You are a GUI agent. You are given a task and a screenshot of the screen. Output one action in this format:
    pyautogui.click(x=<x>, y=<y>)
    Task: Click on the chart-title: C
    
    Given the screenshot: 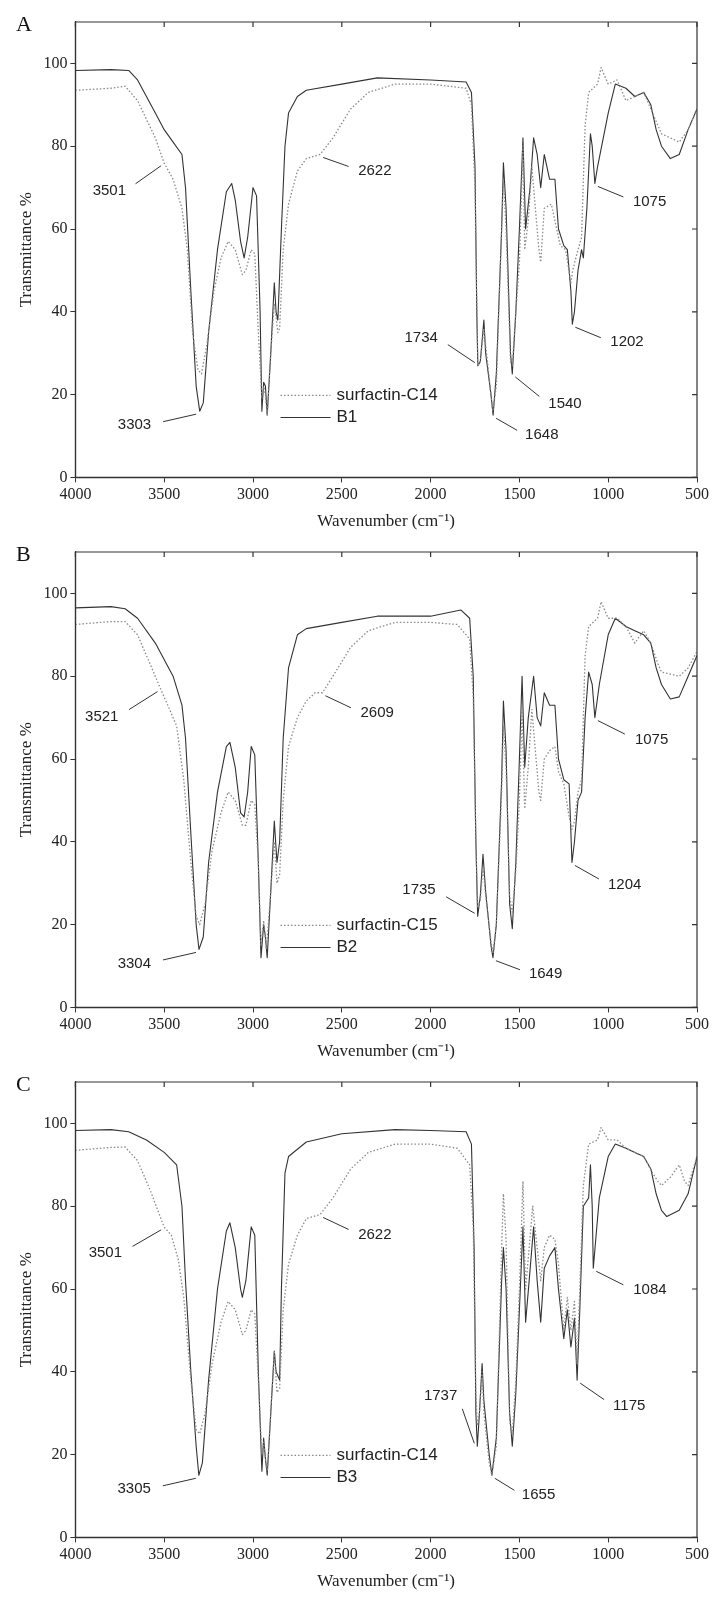 What is the action you would take?
    pyautogui.click(x=23, y=1083)
    